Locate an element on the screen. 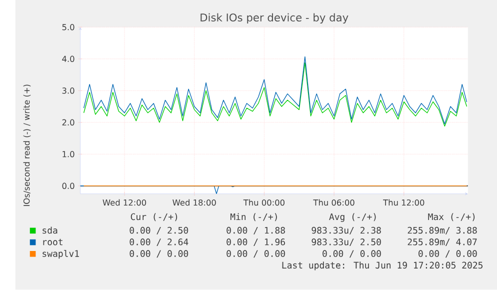 The width and height of the screenshot is (497, 290). x-tick-label: Wed 12:00 is located at coordinates (124, 202).